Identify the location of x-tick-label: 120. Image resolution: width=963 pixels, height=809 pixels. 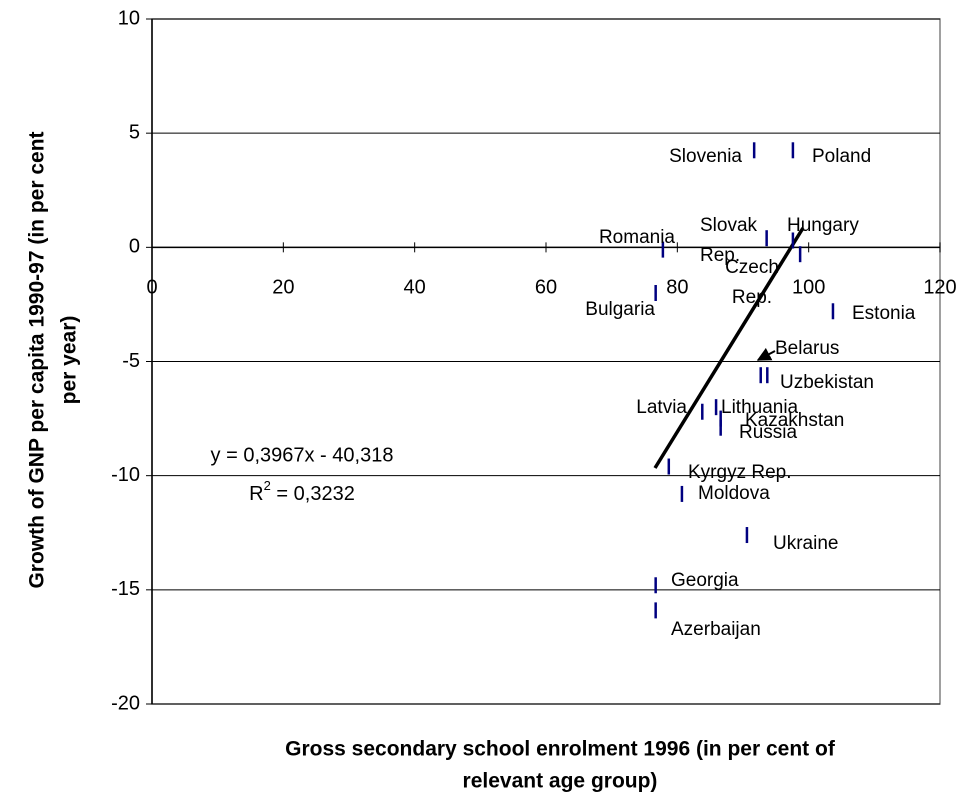
(939, 288).